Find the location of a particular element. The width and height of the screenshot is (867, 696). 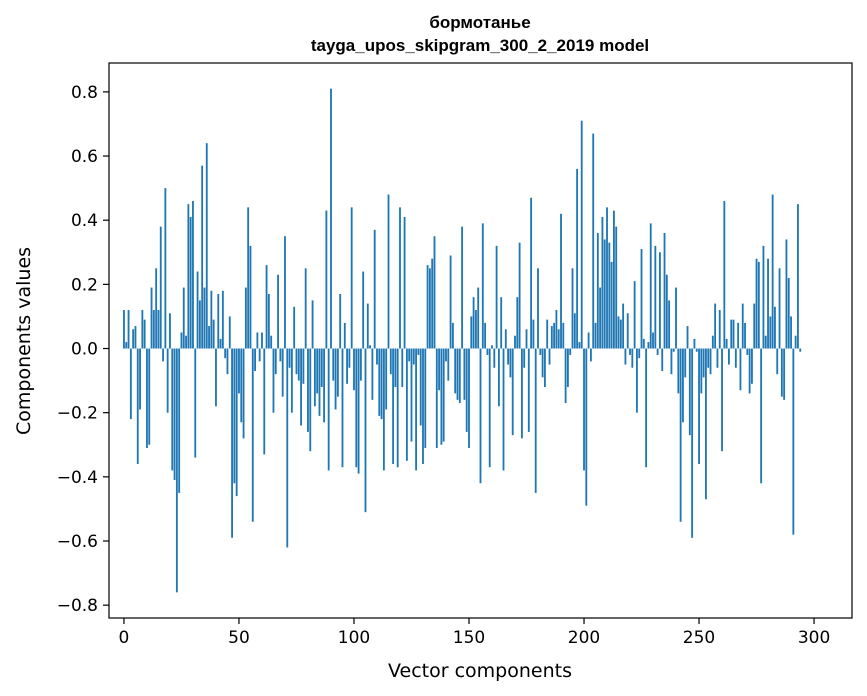

y-tick-label: −0.8 is located at coordinates (77, 606).